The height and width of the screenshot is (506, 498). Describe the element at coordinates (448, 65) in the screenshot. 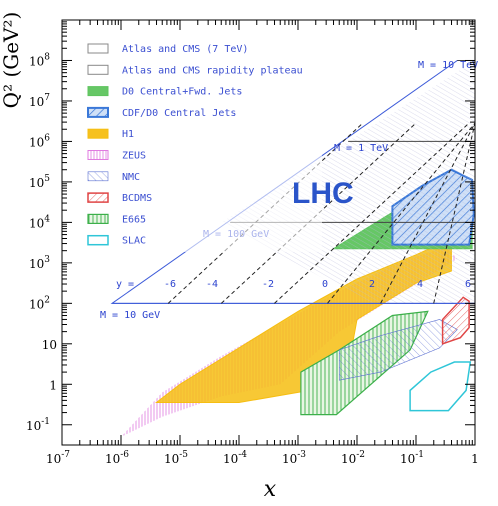

I see `mass-label: M = 10 TeV` at that location.